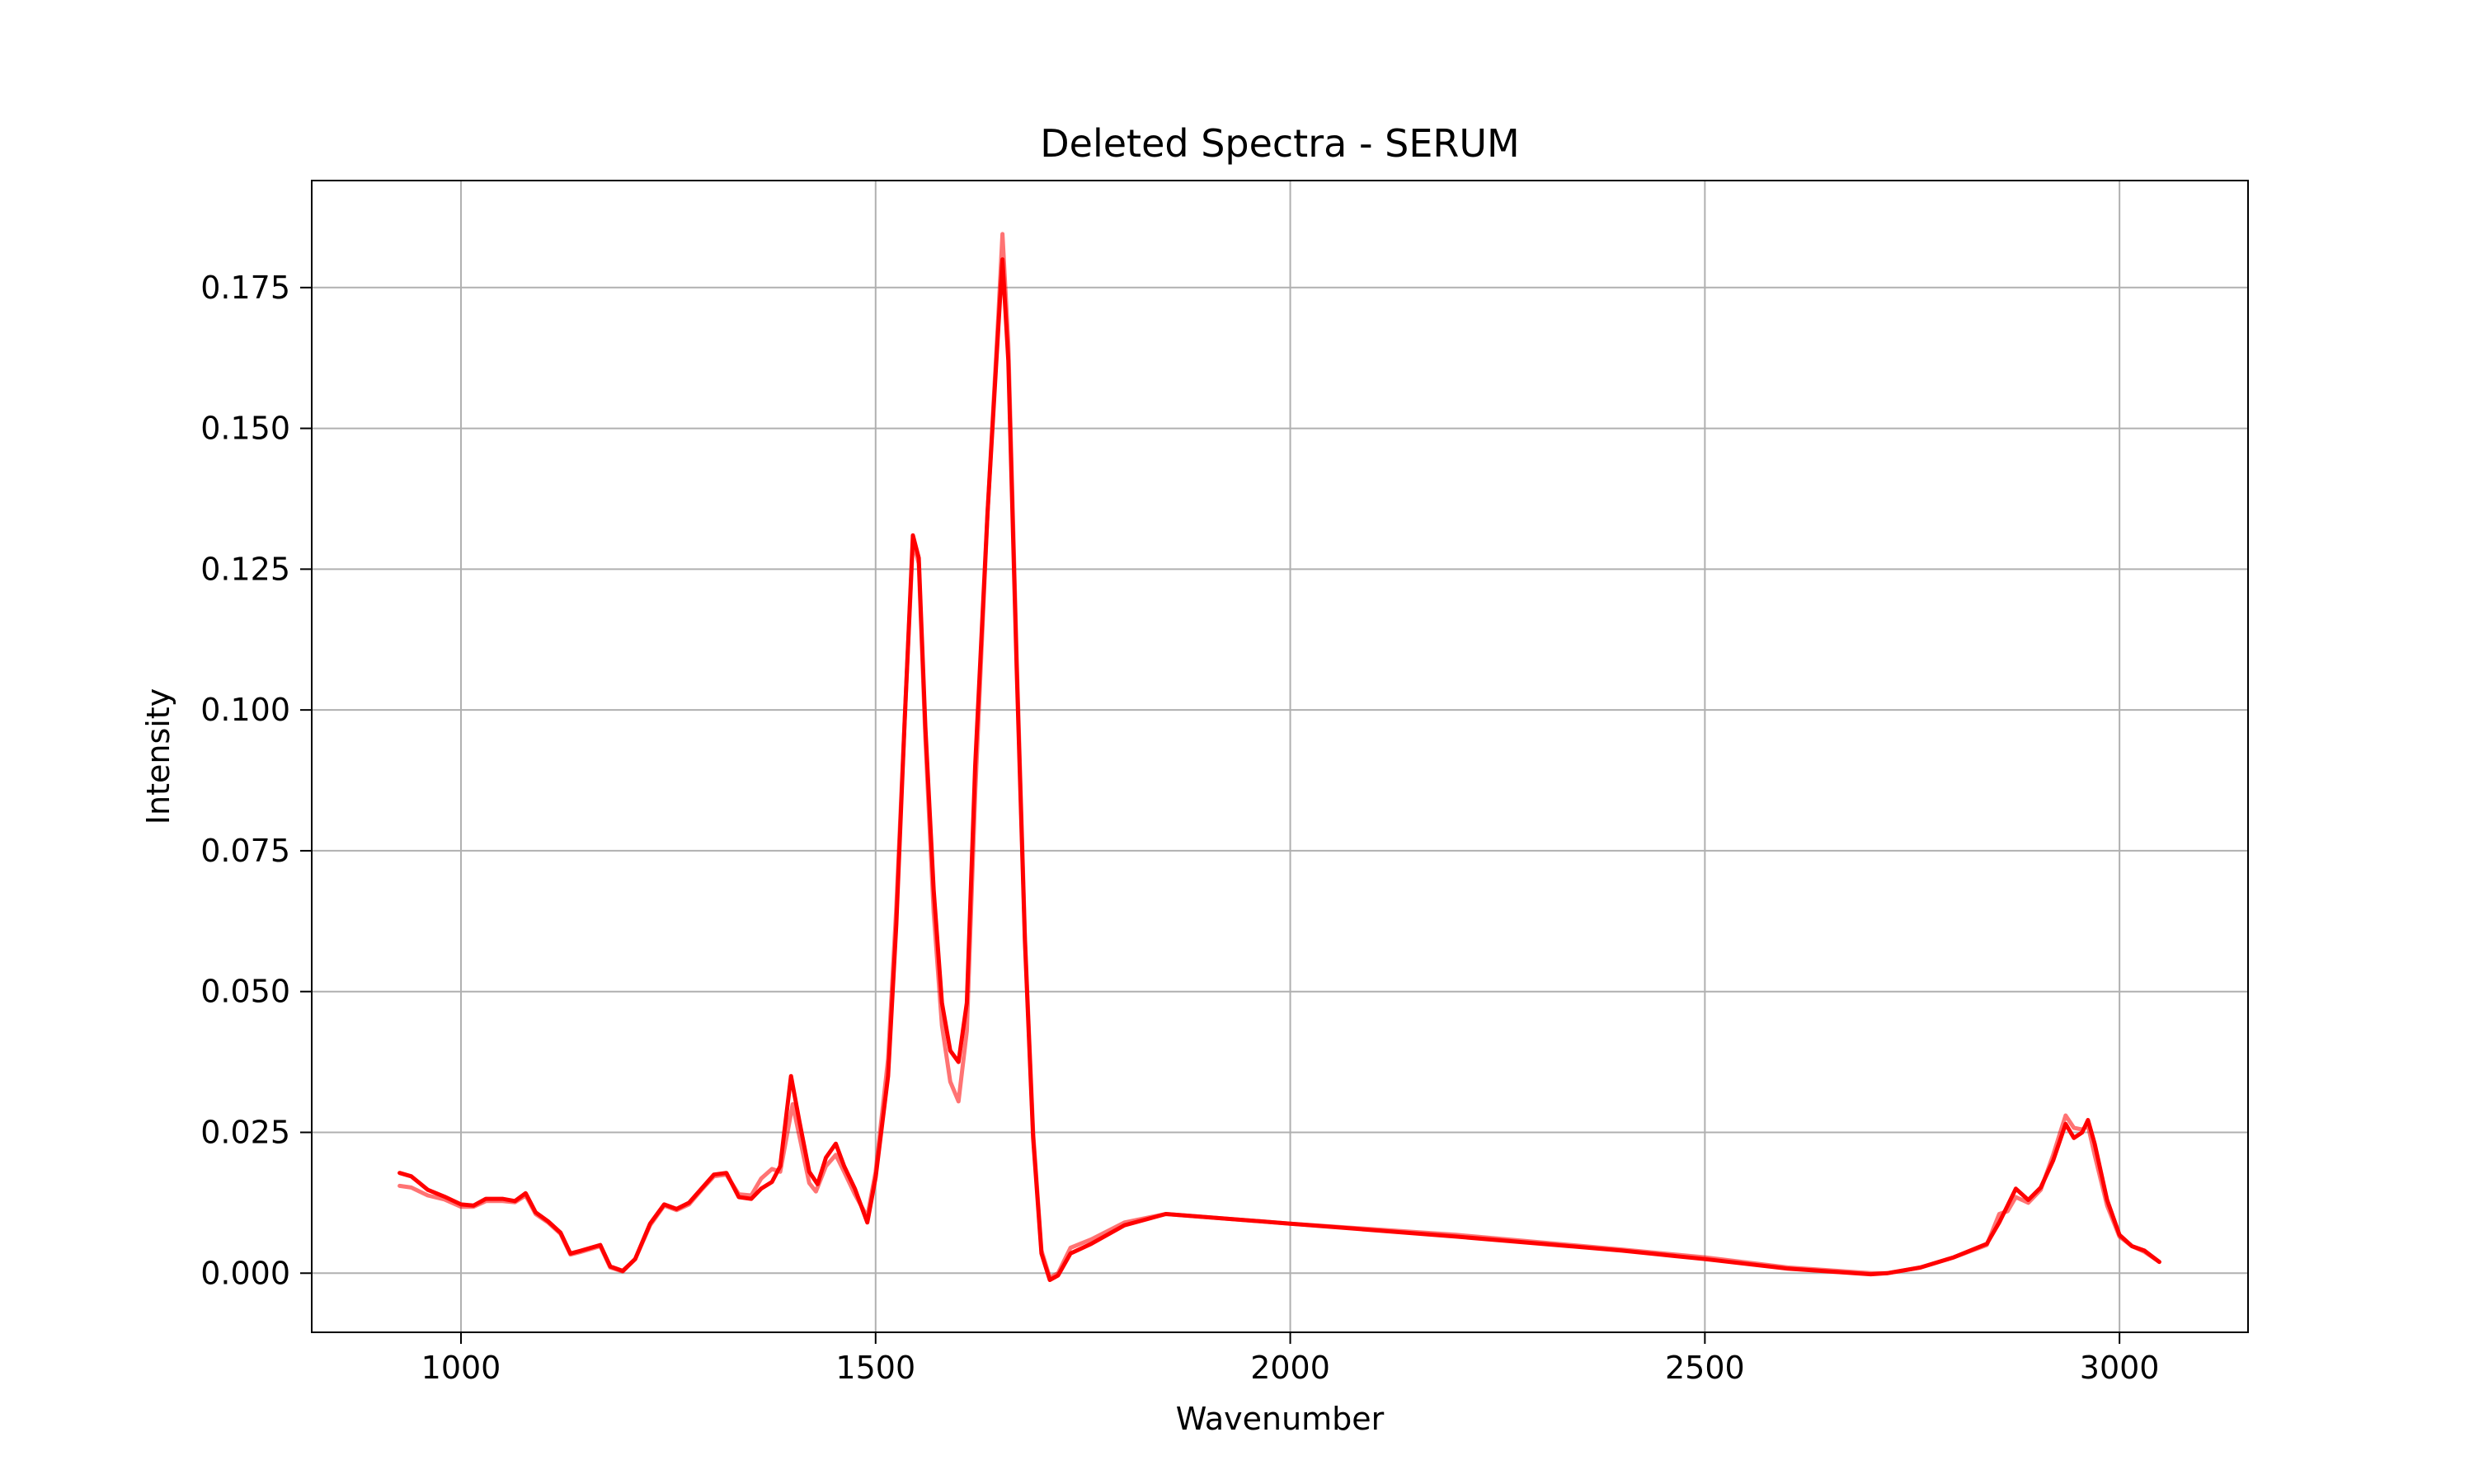  Describe the element at coordinates (245, 1132) in the screenshot. I see `y-tick-label: 0.025` at that location.